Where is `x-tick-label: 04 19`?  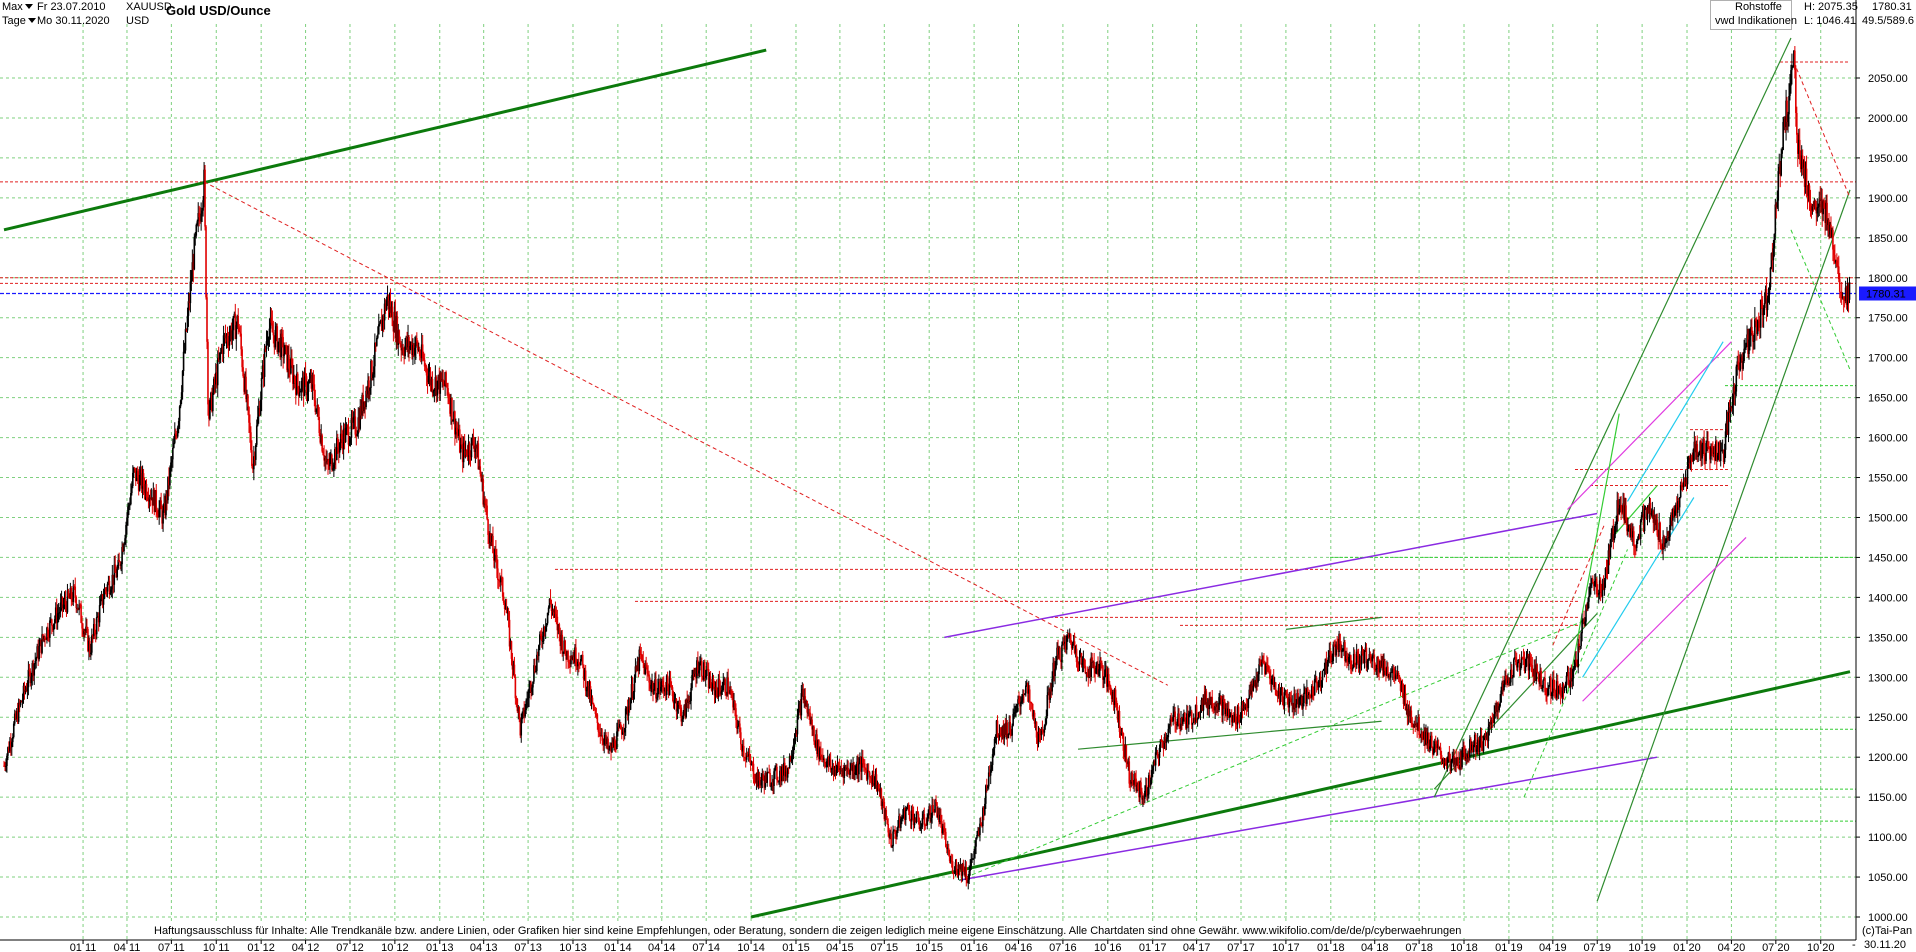
x-tick-label: 04 19 is located at coordinates (1553, 947).